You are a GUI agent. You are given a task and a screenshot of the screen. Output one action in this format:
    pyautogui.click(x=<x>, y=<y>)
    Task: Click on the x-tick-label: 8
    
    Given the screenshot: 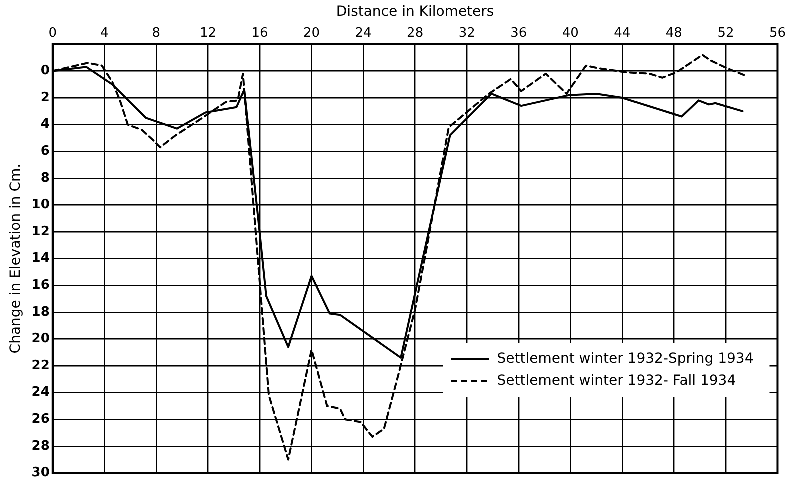 What is the action you would take?
    pyautogui.click(x=156, y=33)
    